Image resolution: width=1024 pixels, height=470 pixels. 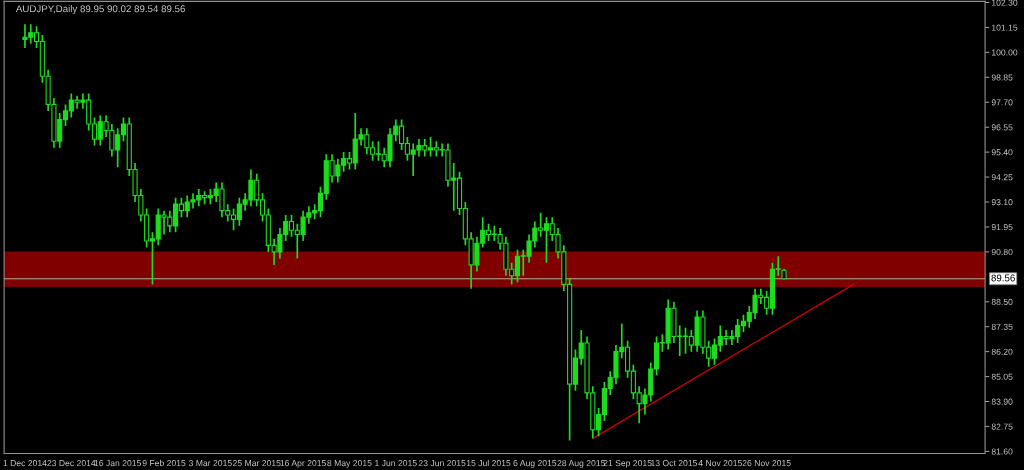 I want to click on x-tick-label: 8 May 2015, so click(x=349, y=464).